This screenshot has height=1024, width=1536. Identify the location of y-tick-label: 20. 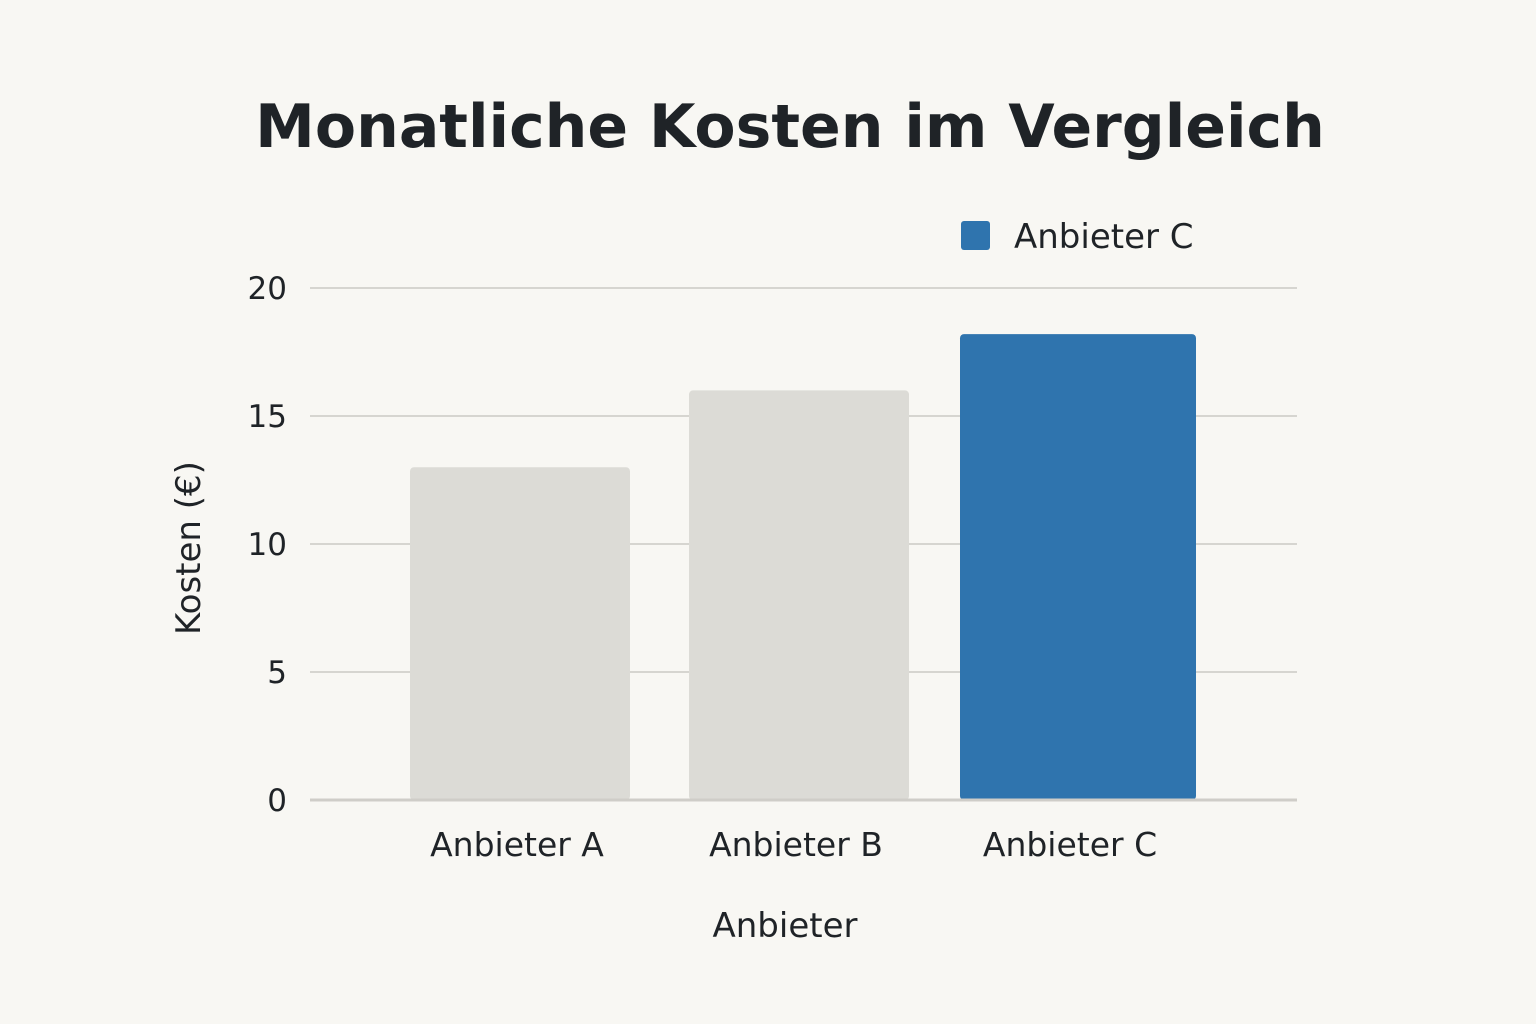
(267, 289).